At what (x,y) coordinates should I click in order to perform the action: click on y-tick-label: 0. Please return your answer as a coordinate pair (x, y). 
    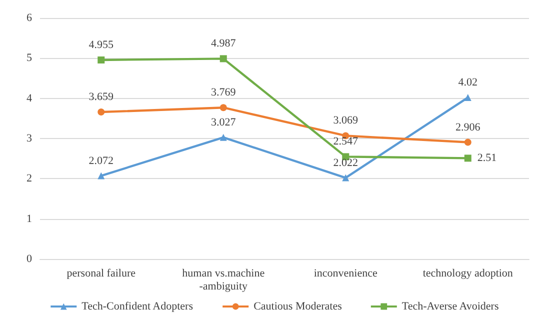
    Looking at the image, I should click on (29, 259).